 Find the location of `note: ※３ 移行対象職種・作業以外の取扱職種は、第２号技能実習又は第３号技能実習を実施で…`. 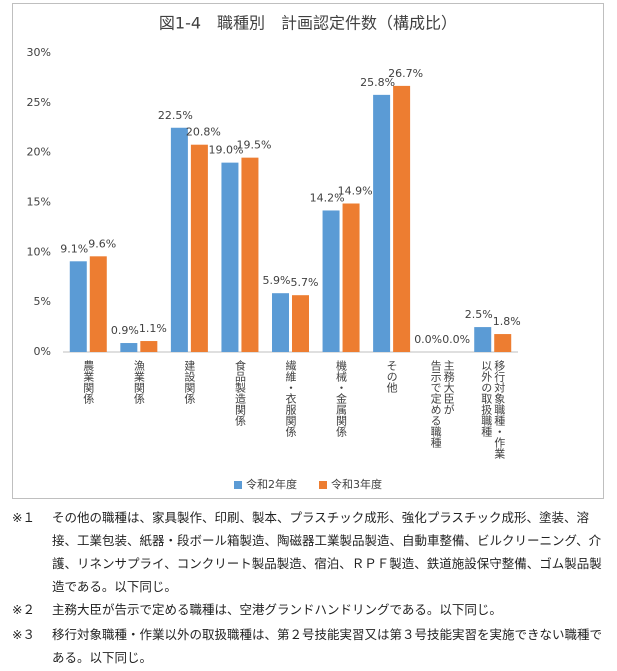

note: ※３ 移行対象職種・作業以外の取扱職種は、第２号技能実習又は第３号技能実習を実施で… is located at coordinates (309, 646).